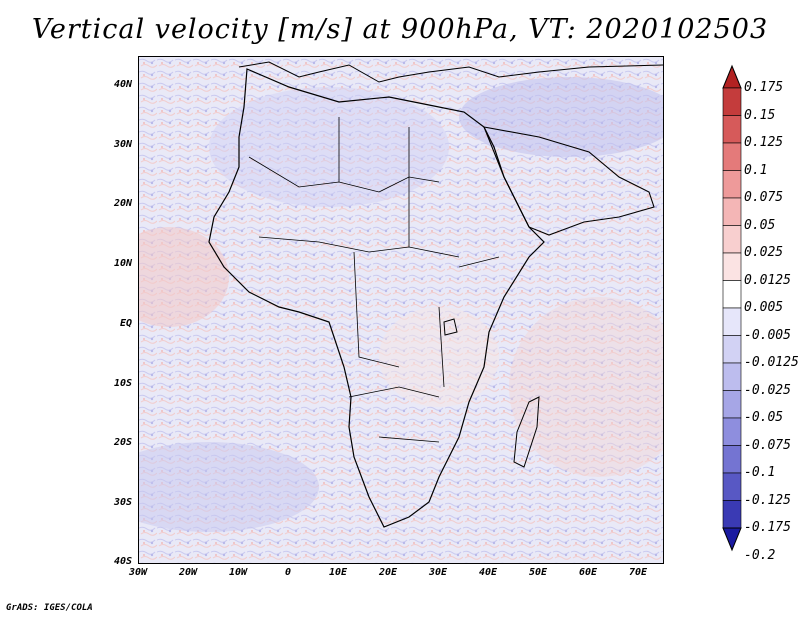 The height and width of the screenshot is (618, 800). What do you see at coordinates (767, 390) in the screenshot?
I see `colorbar-level-label: -0.025` at bounding box center [767, 390].